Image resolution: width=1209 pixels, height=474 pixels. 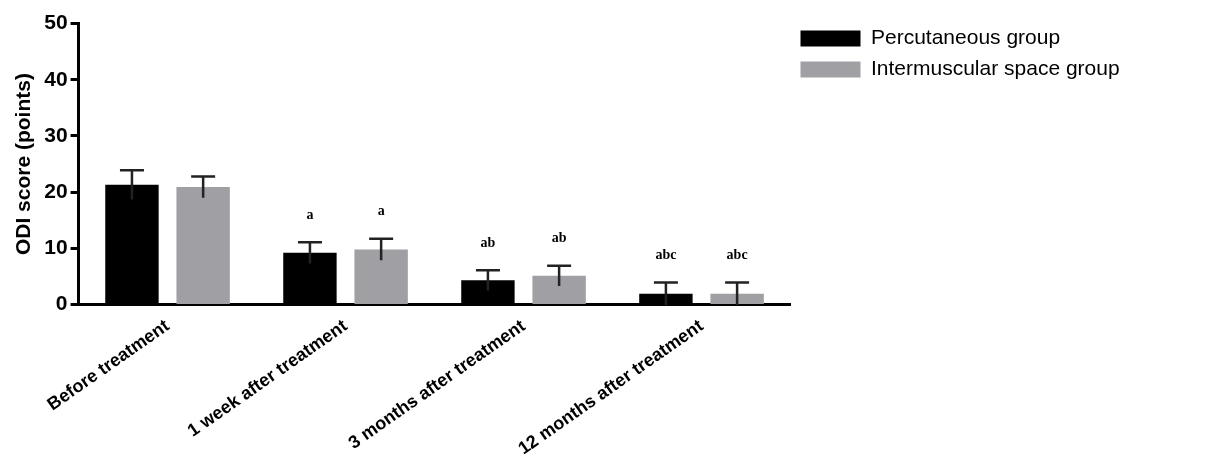 What do you see at coordinates (56, 247) in the screenshot?
I see `y-tick-label: 10` at bounding box center [56, 247].